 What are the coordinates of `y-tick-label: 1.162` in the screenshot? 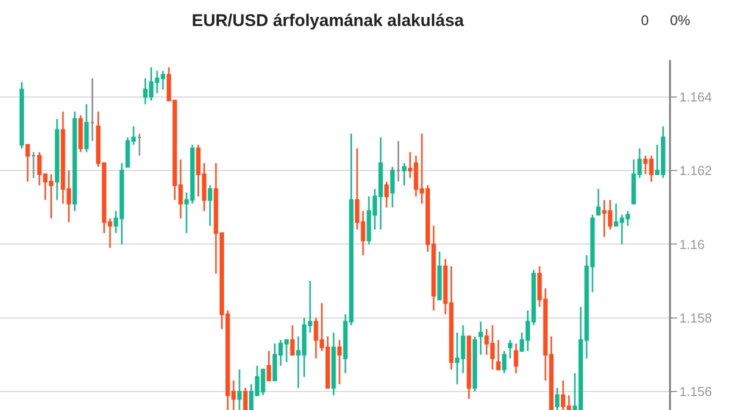 It's located at (695, 170).